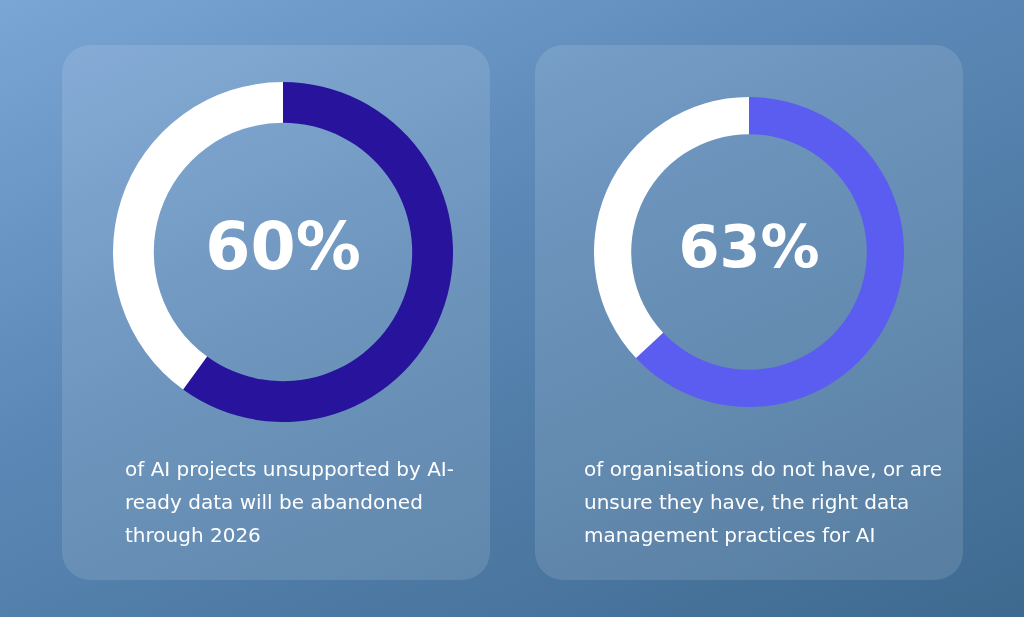 This screenshot has width=1024, height=617. I want to click on data-label: 60%, so click(283, 246).